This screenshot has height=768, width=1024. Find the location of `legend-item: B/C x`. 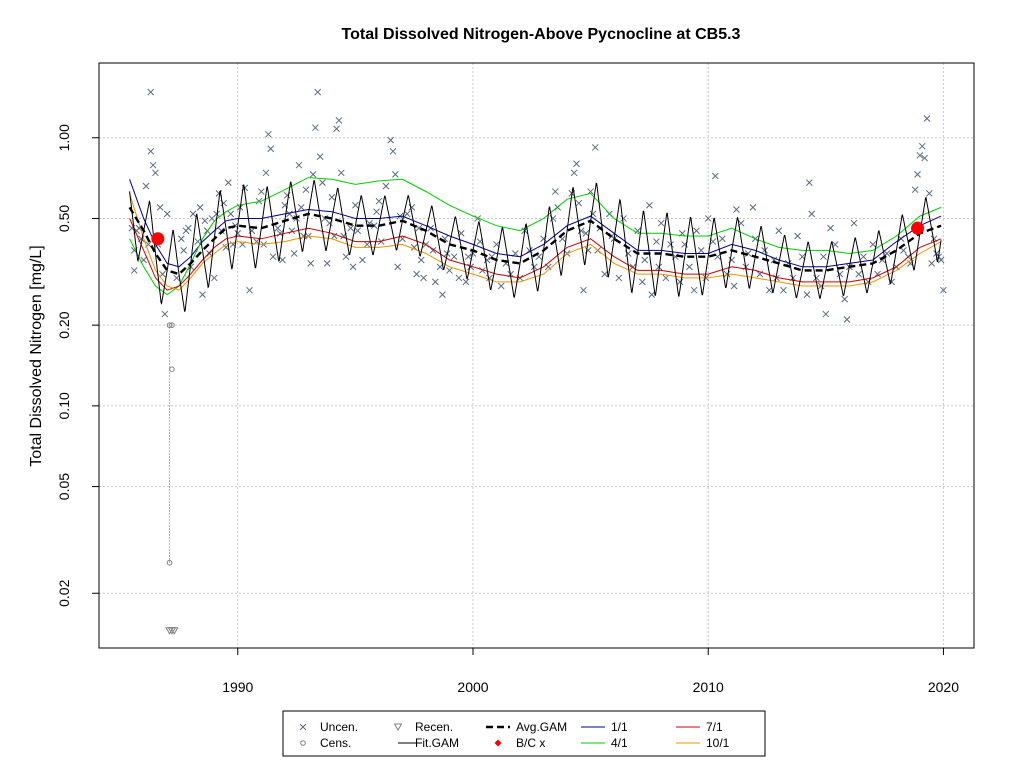

legend-item: B/C x is located at coordinates (519, 743).